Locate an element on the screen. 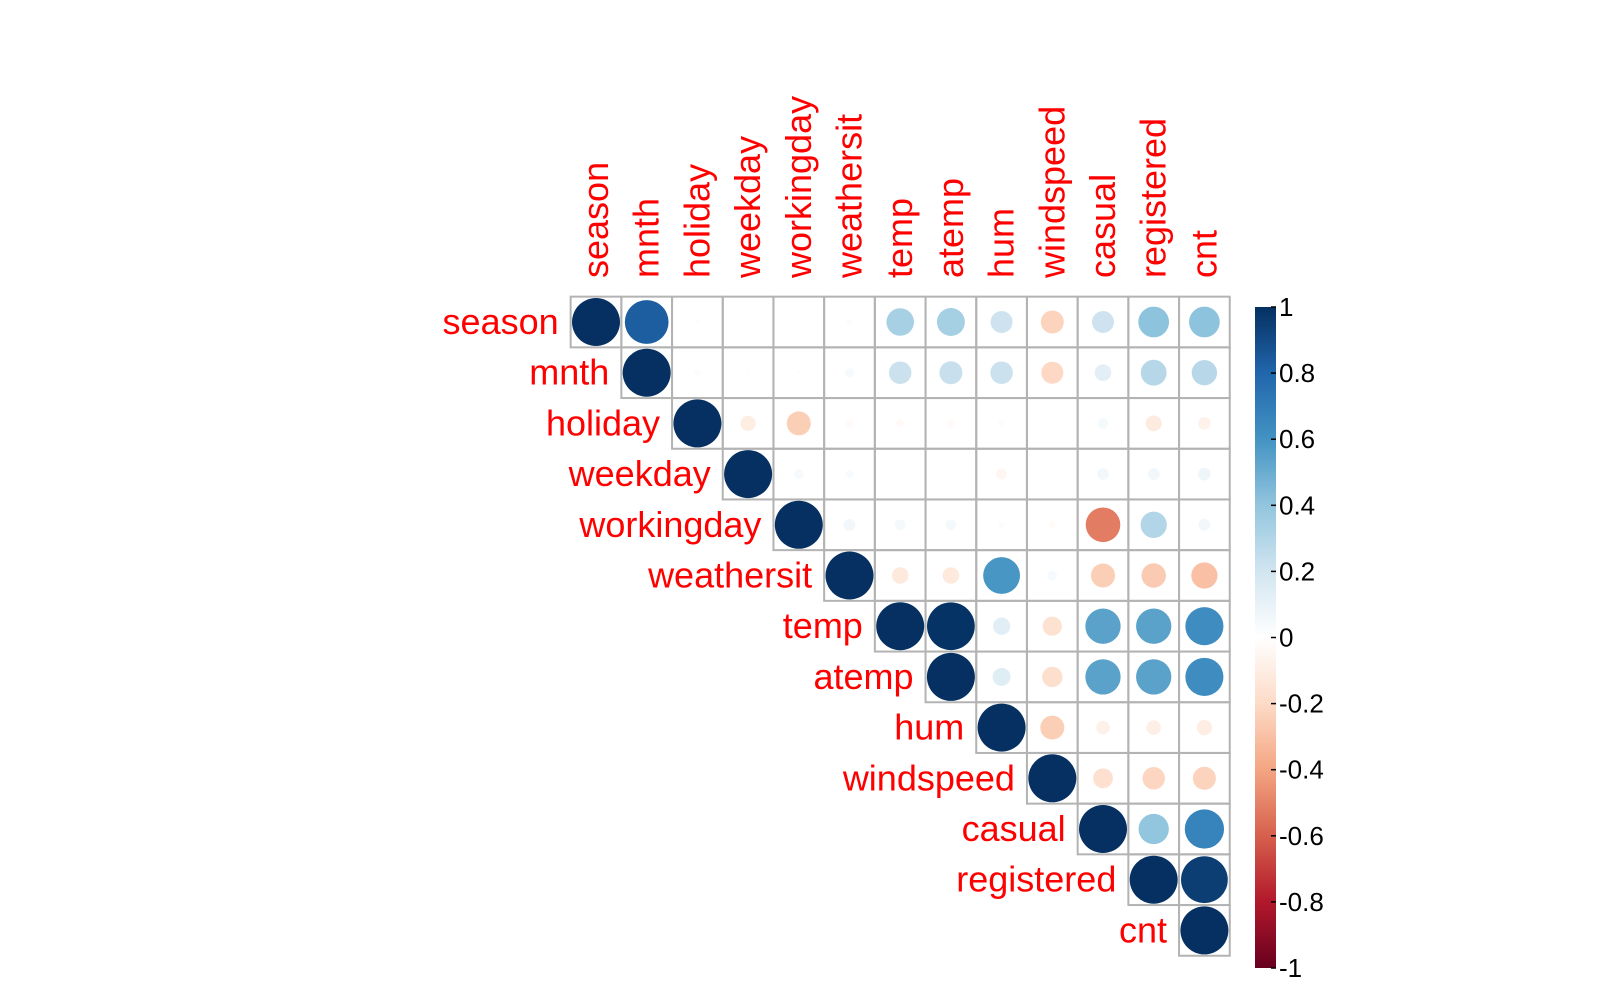 The image size is (1620, 1006). corr-circle-workingday-weathersit is located at coordinates (849, 524).